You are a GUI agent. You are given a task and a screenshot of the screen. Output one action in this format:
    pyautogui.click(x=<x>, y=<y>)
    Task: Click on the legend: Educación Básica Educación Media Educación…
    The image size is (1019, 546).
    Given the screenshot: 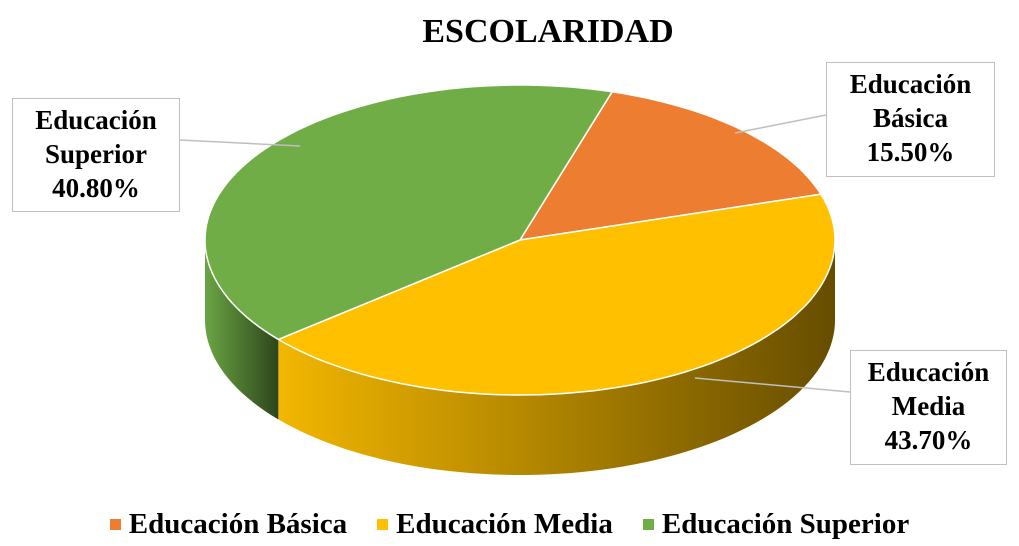 What is the action you would take?
    pyautogui.click(x=509, y=524)
    